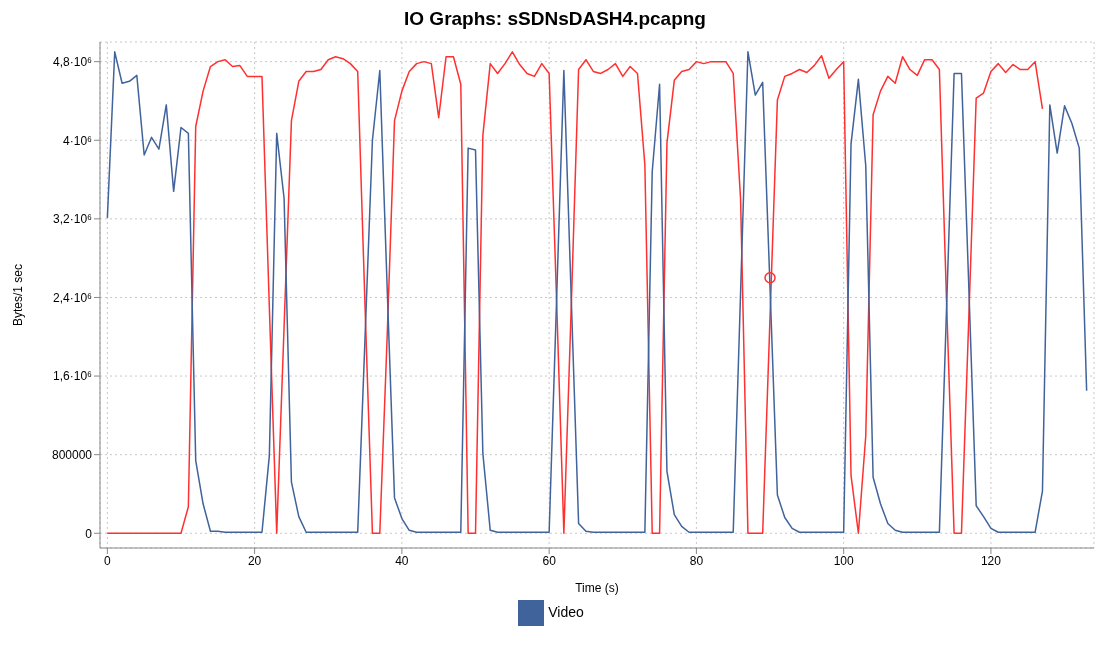 The image size is (1110, 646). I want to click on y-tick-label: 800000, so click(72, 454).